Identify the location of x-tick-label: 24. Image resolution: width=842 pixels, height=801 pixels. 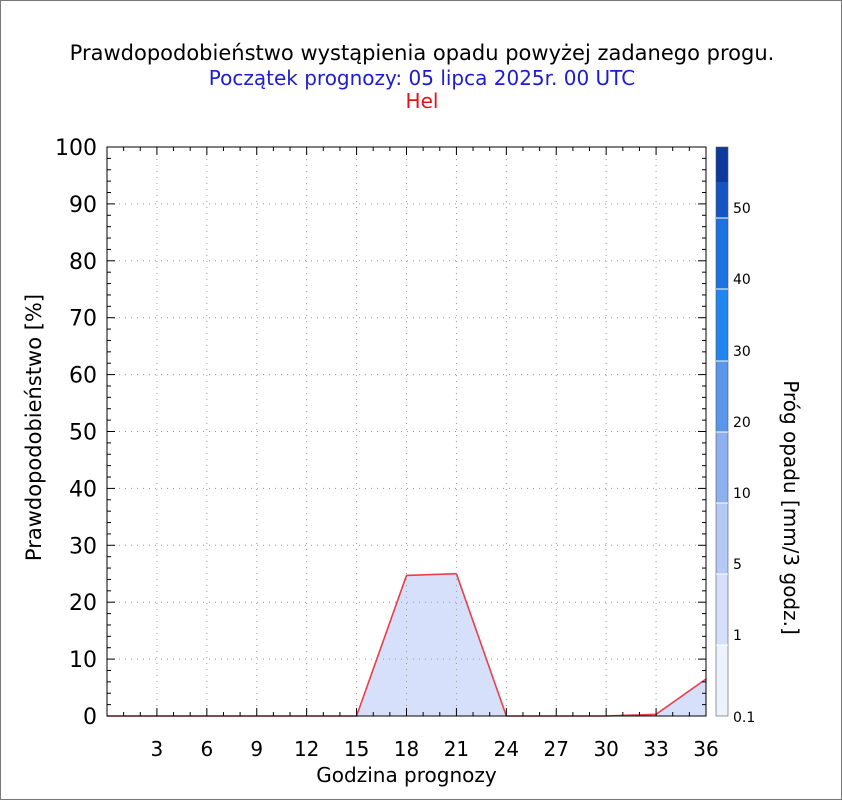
(506, 749).